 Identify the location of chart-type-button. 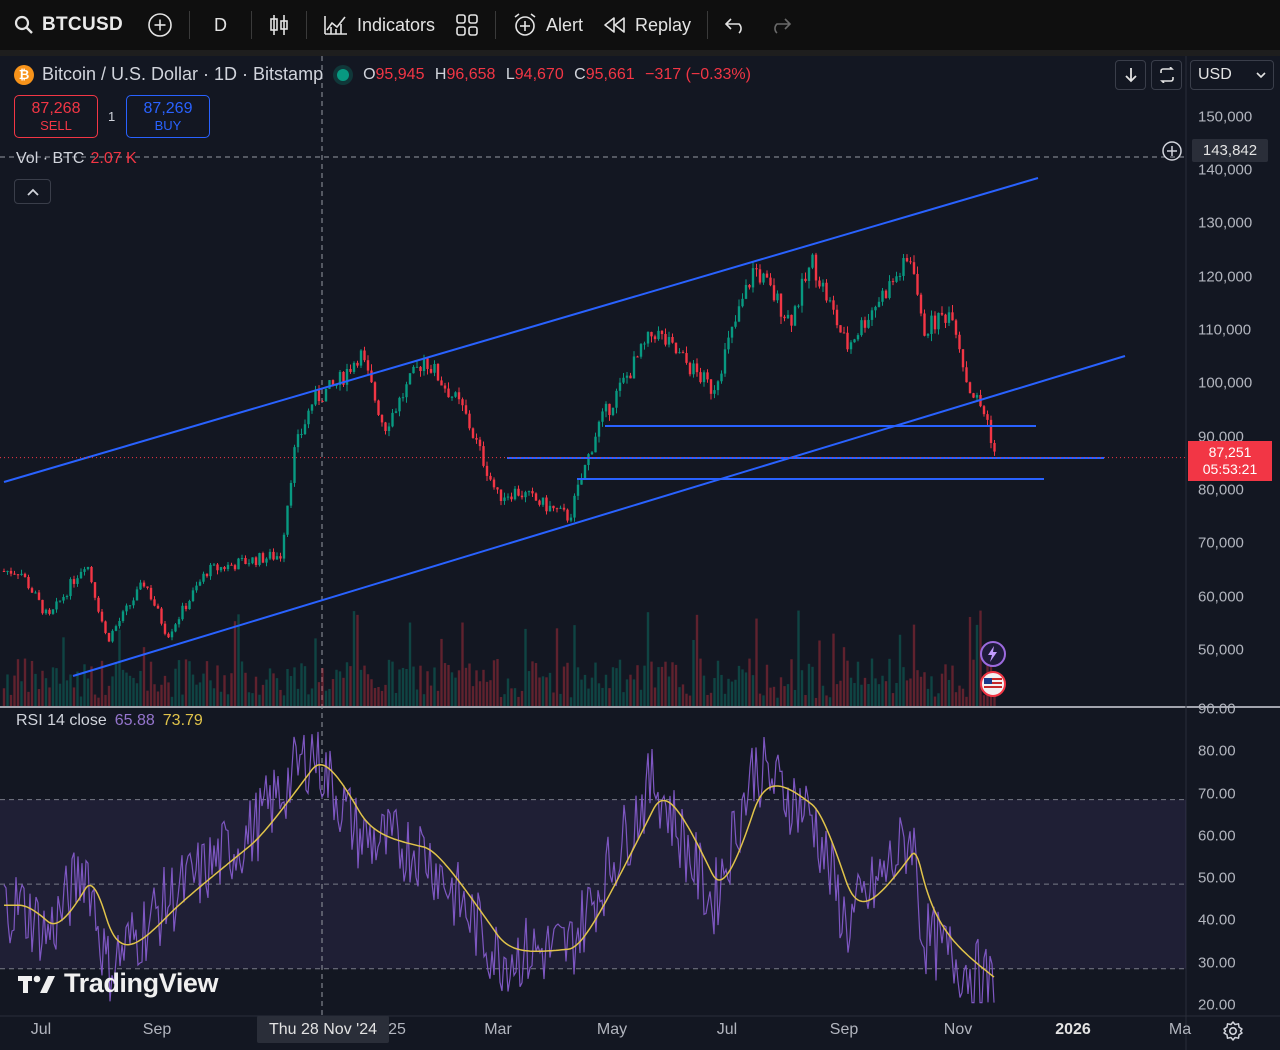
(279, 25).